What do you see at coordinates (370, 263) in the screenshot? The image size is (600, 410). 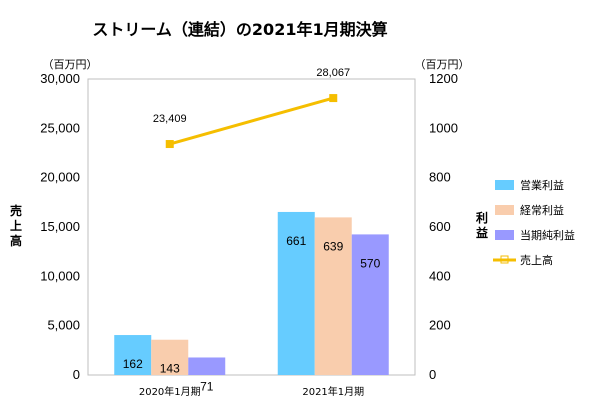 I see `bar-data-label: 570` at bounding box center [370, 263].